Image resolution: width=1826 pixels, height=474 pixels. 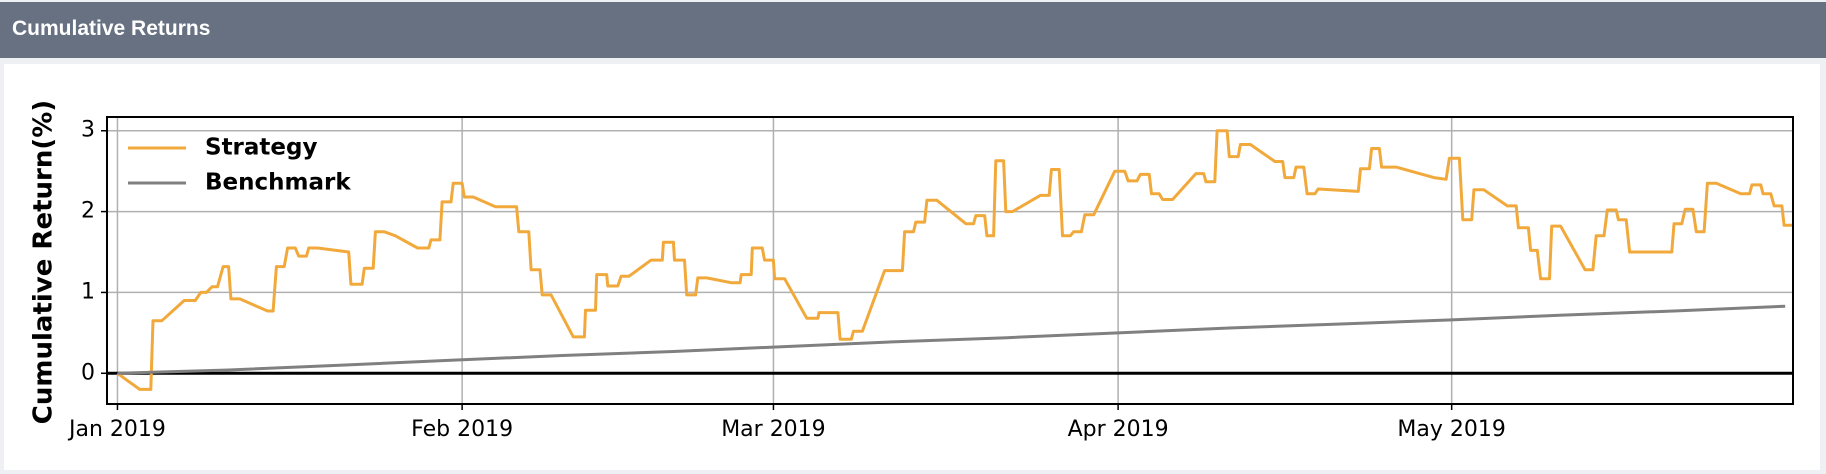 I want to click on x-tick-label: Apr 2019, so click(x=1118, y=429).